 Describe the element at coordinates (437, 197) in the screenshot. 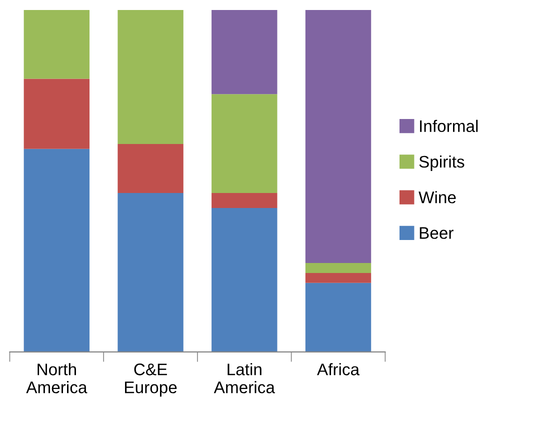

I see `legend-label: Wine` at that location.